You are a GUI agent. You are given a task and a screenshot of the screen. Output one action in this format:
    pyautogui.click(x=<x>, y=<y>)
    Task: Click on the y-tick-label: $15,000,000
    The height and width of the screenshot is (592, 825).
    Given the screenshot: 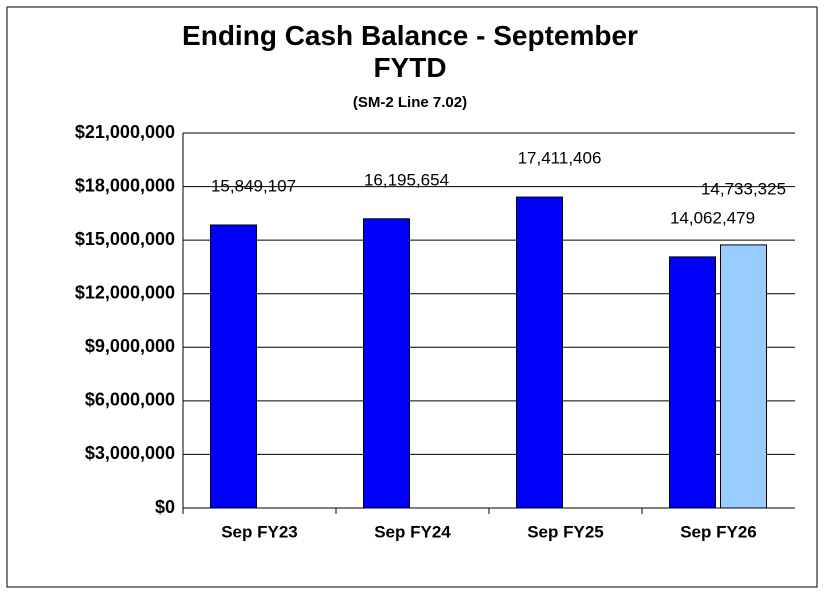 What is the action you would take?
    pyautogui.click(x=125, y=239)
    